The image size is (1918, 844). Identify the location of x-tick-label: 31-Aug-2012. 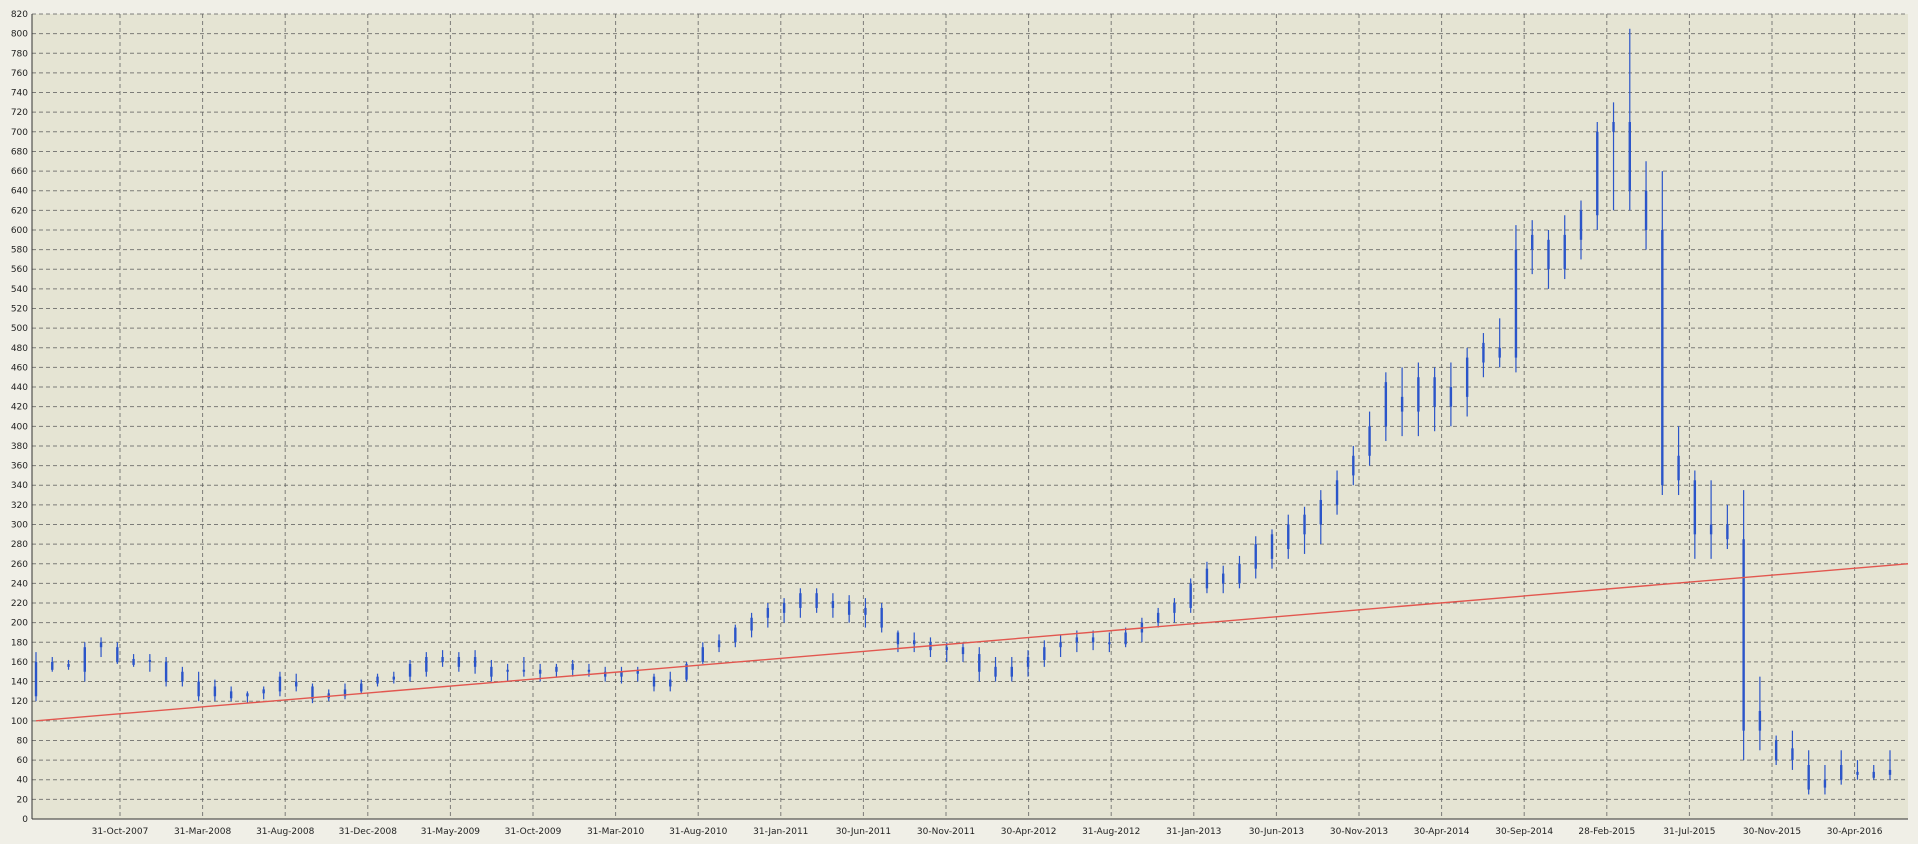
(1111, 832).